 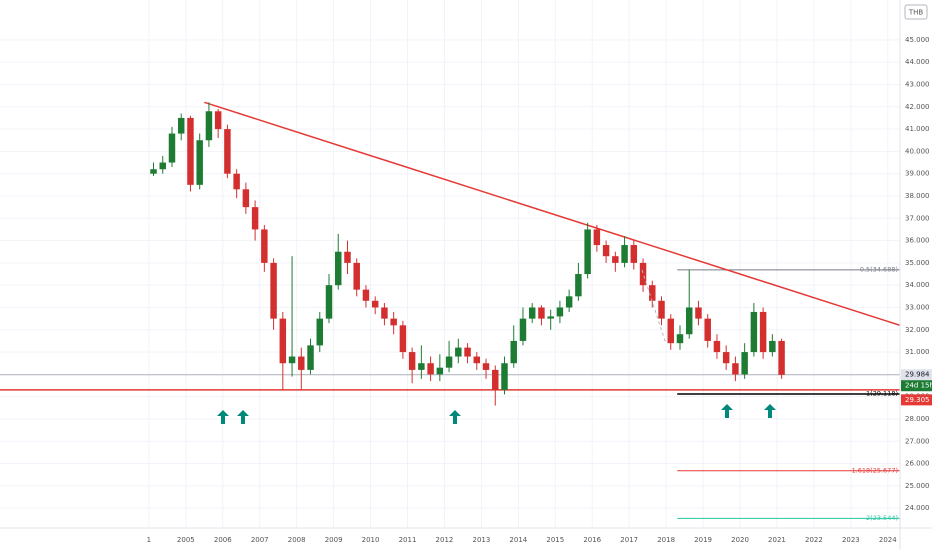 I want to click on x-tick-label: 1, so click(x=149, y=540).